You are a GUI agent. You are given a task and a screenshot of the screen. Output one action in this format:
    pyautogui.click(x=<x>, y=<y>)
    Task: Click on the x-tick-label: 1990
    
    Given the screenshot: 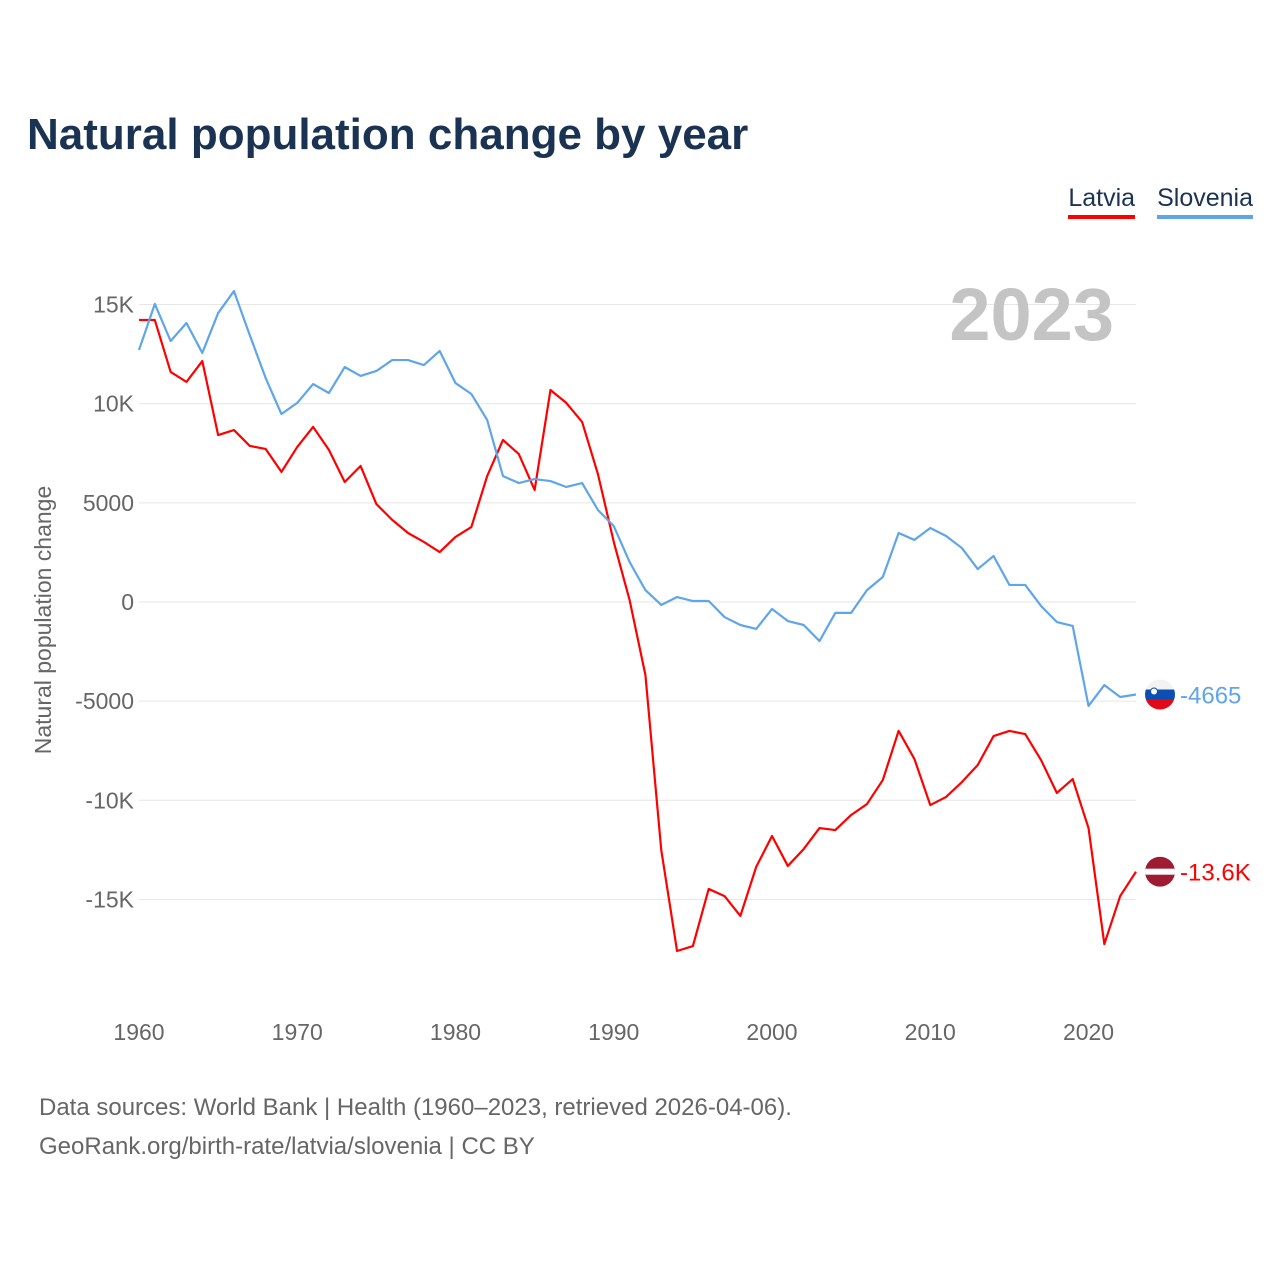 What is the action you would take?
    pyautogui.click(x=613, y=1032)
    